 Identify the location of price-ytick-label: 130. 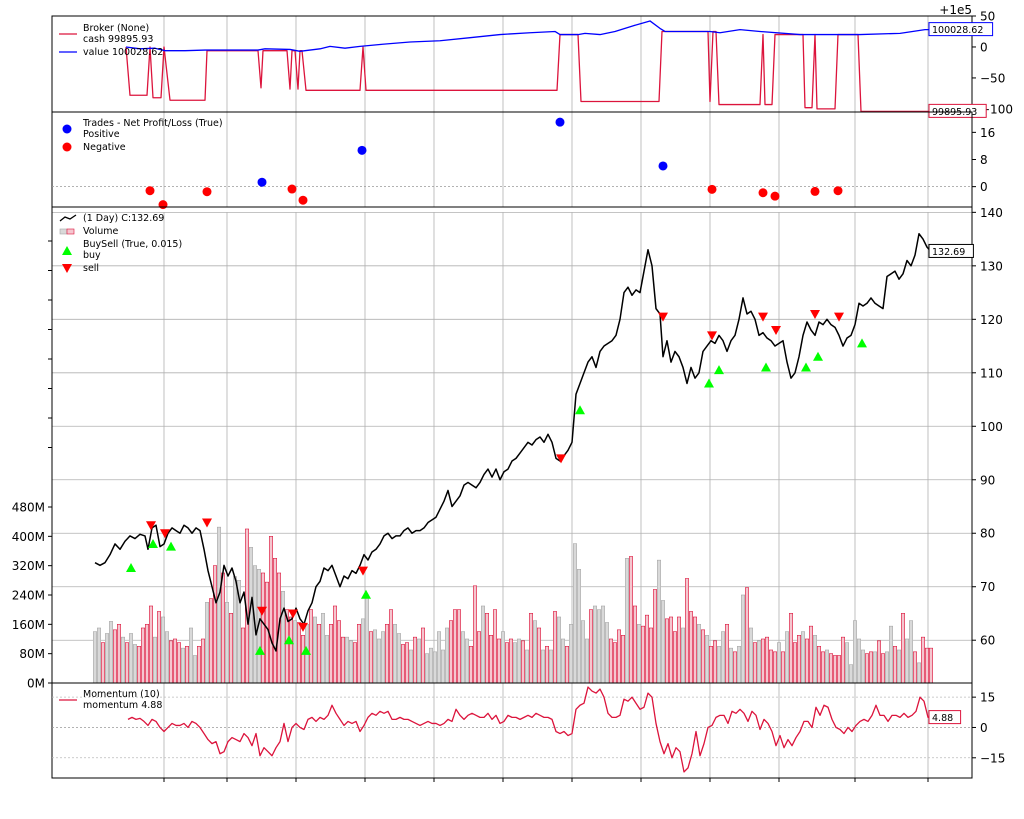
(991, 266).